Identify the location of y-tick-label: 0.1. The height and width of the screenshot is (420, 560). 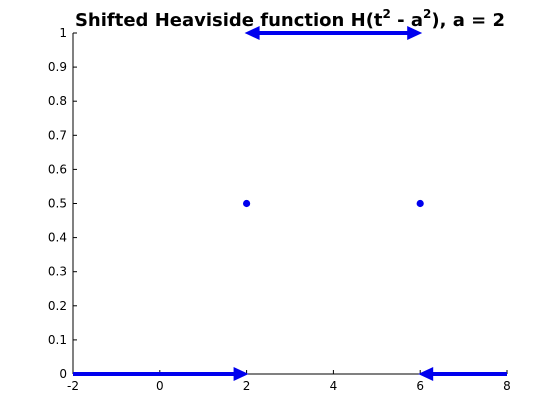
(57, 340).